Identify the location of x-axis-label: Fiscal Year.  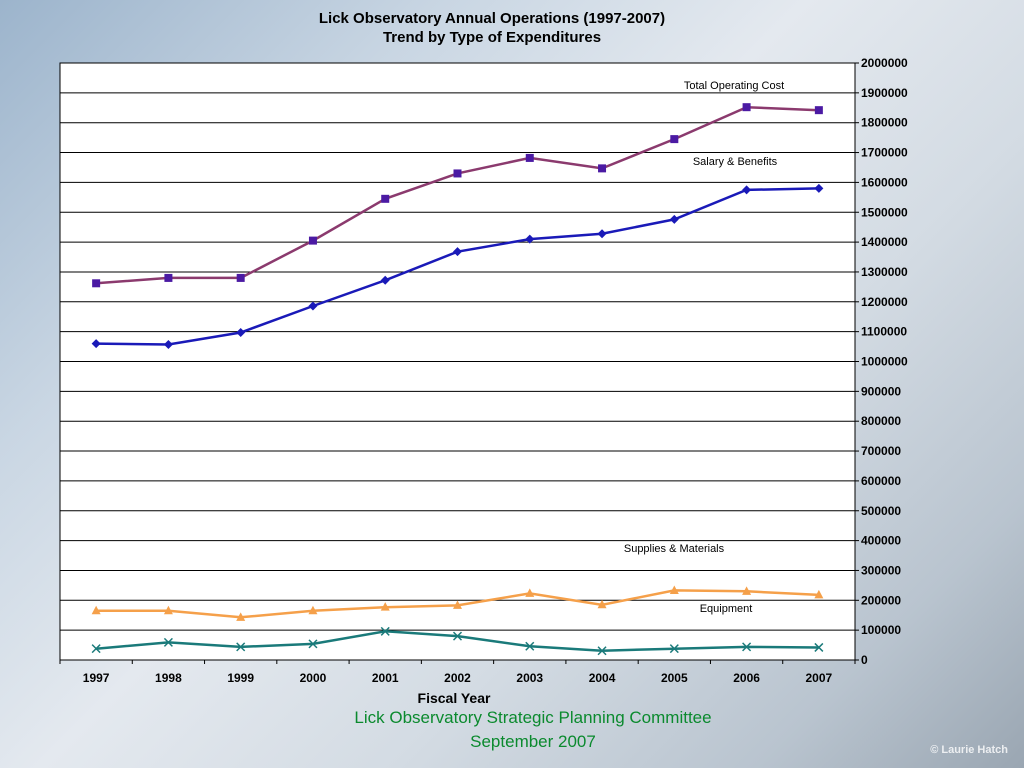
(454, 698).